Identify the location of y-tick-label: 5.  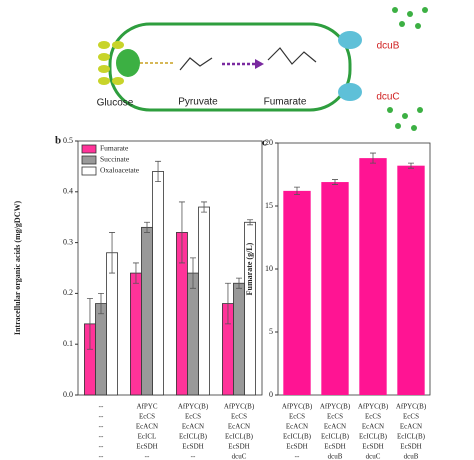
(271, 331).